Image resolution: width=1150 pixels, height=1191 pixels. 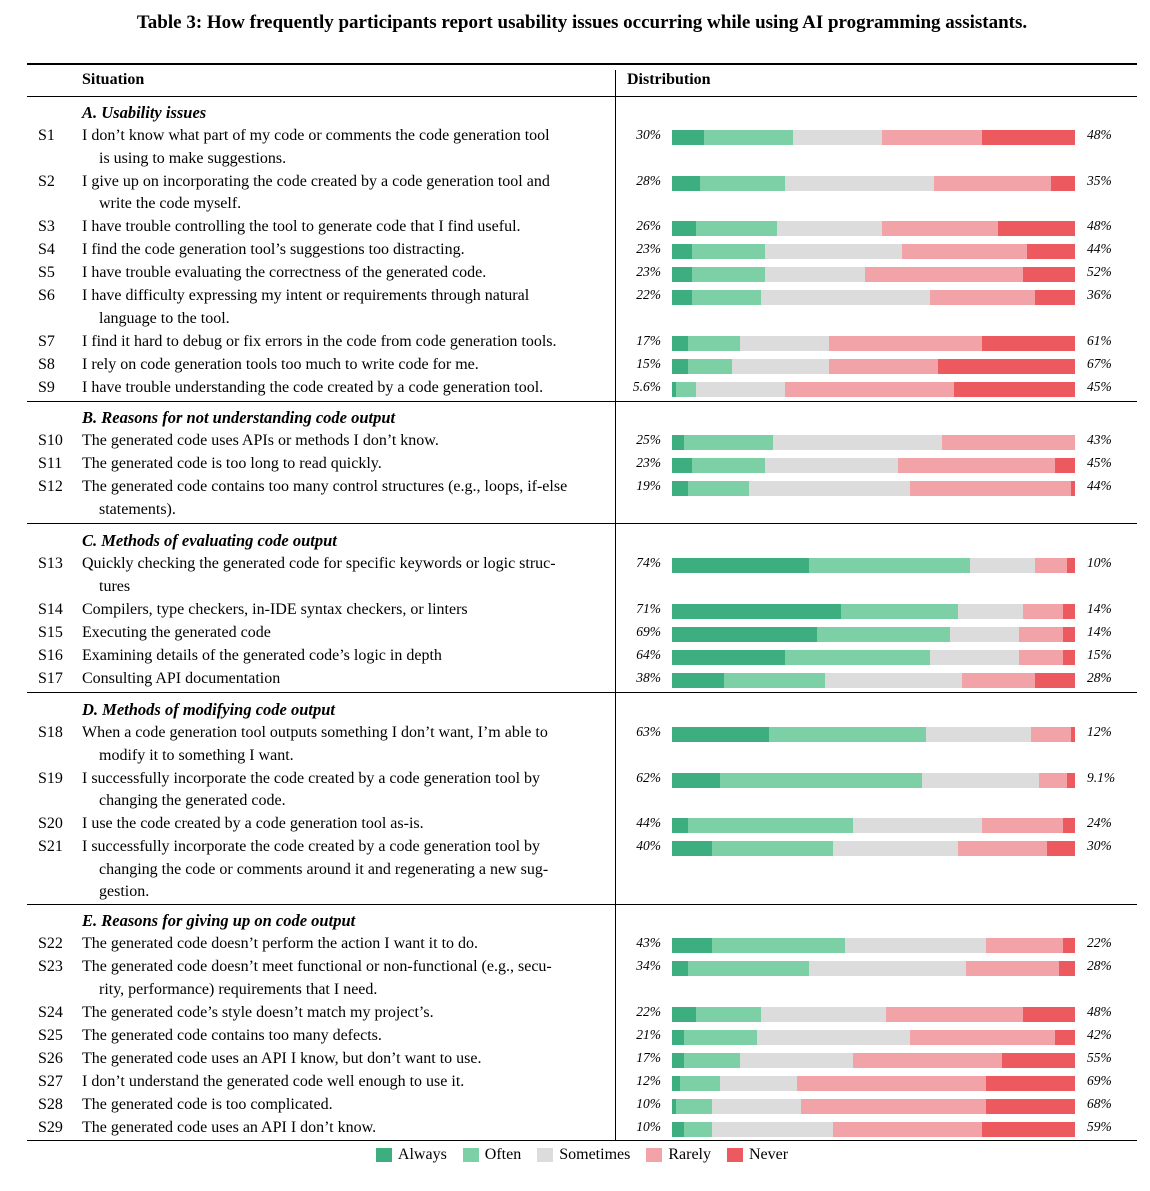 I want to click on percent-agree: 69%, so click(x=648, y=631).